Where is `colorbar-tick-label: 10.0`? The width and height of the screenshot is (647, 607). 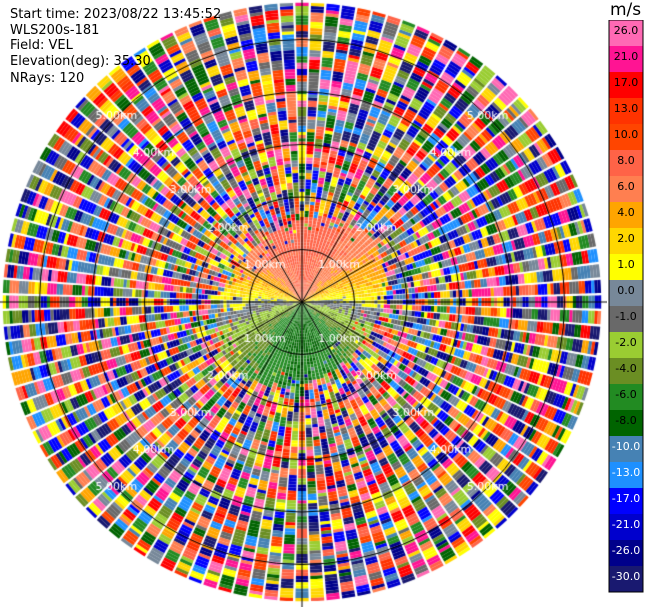
colorbar-tick-label: 10.0 is located at coordinates (626, 134).